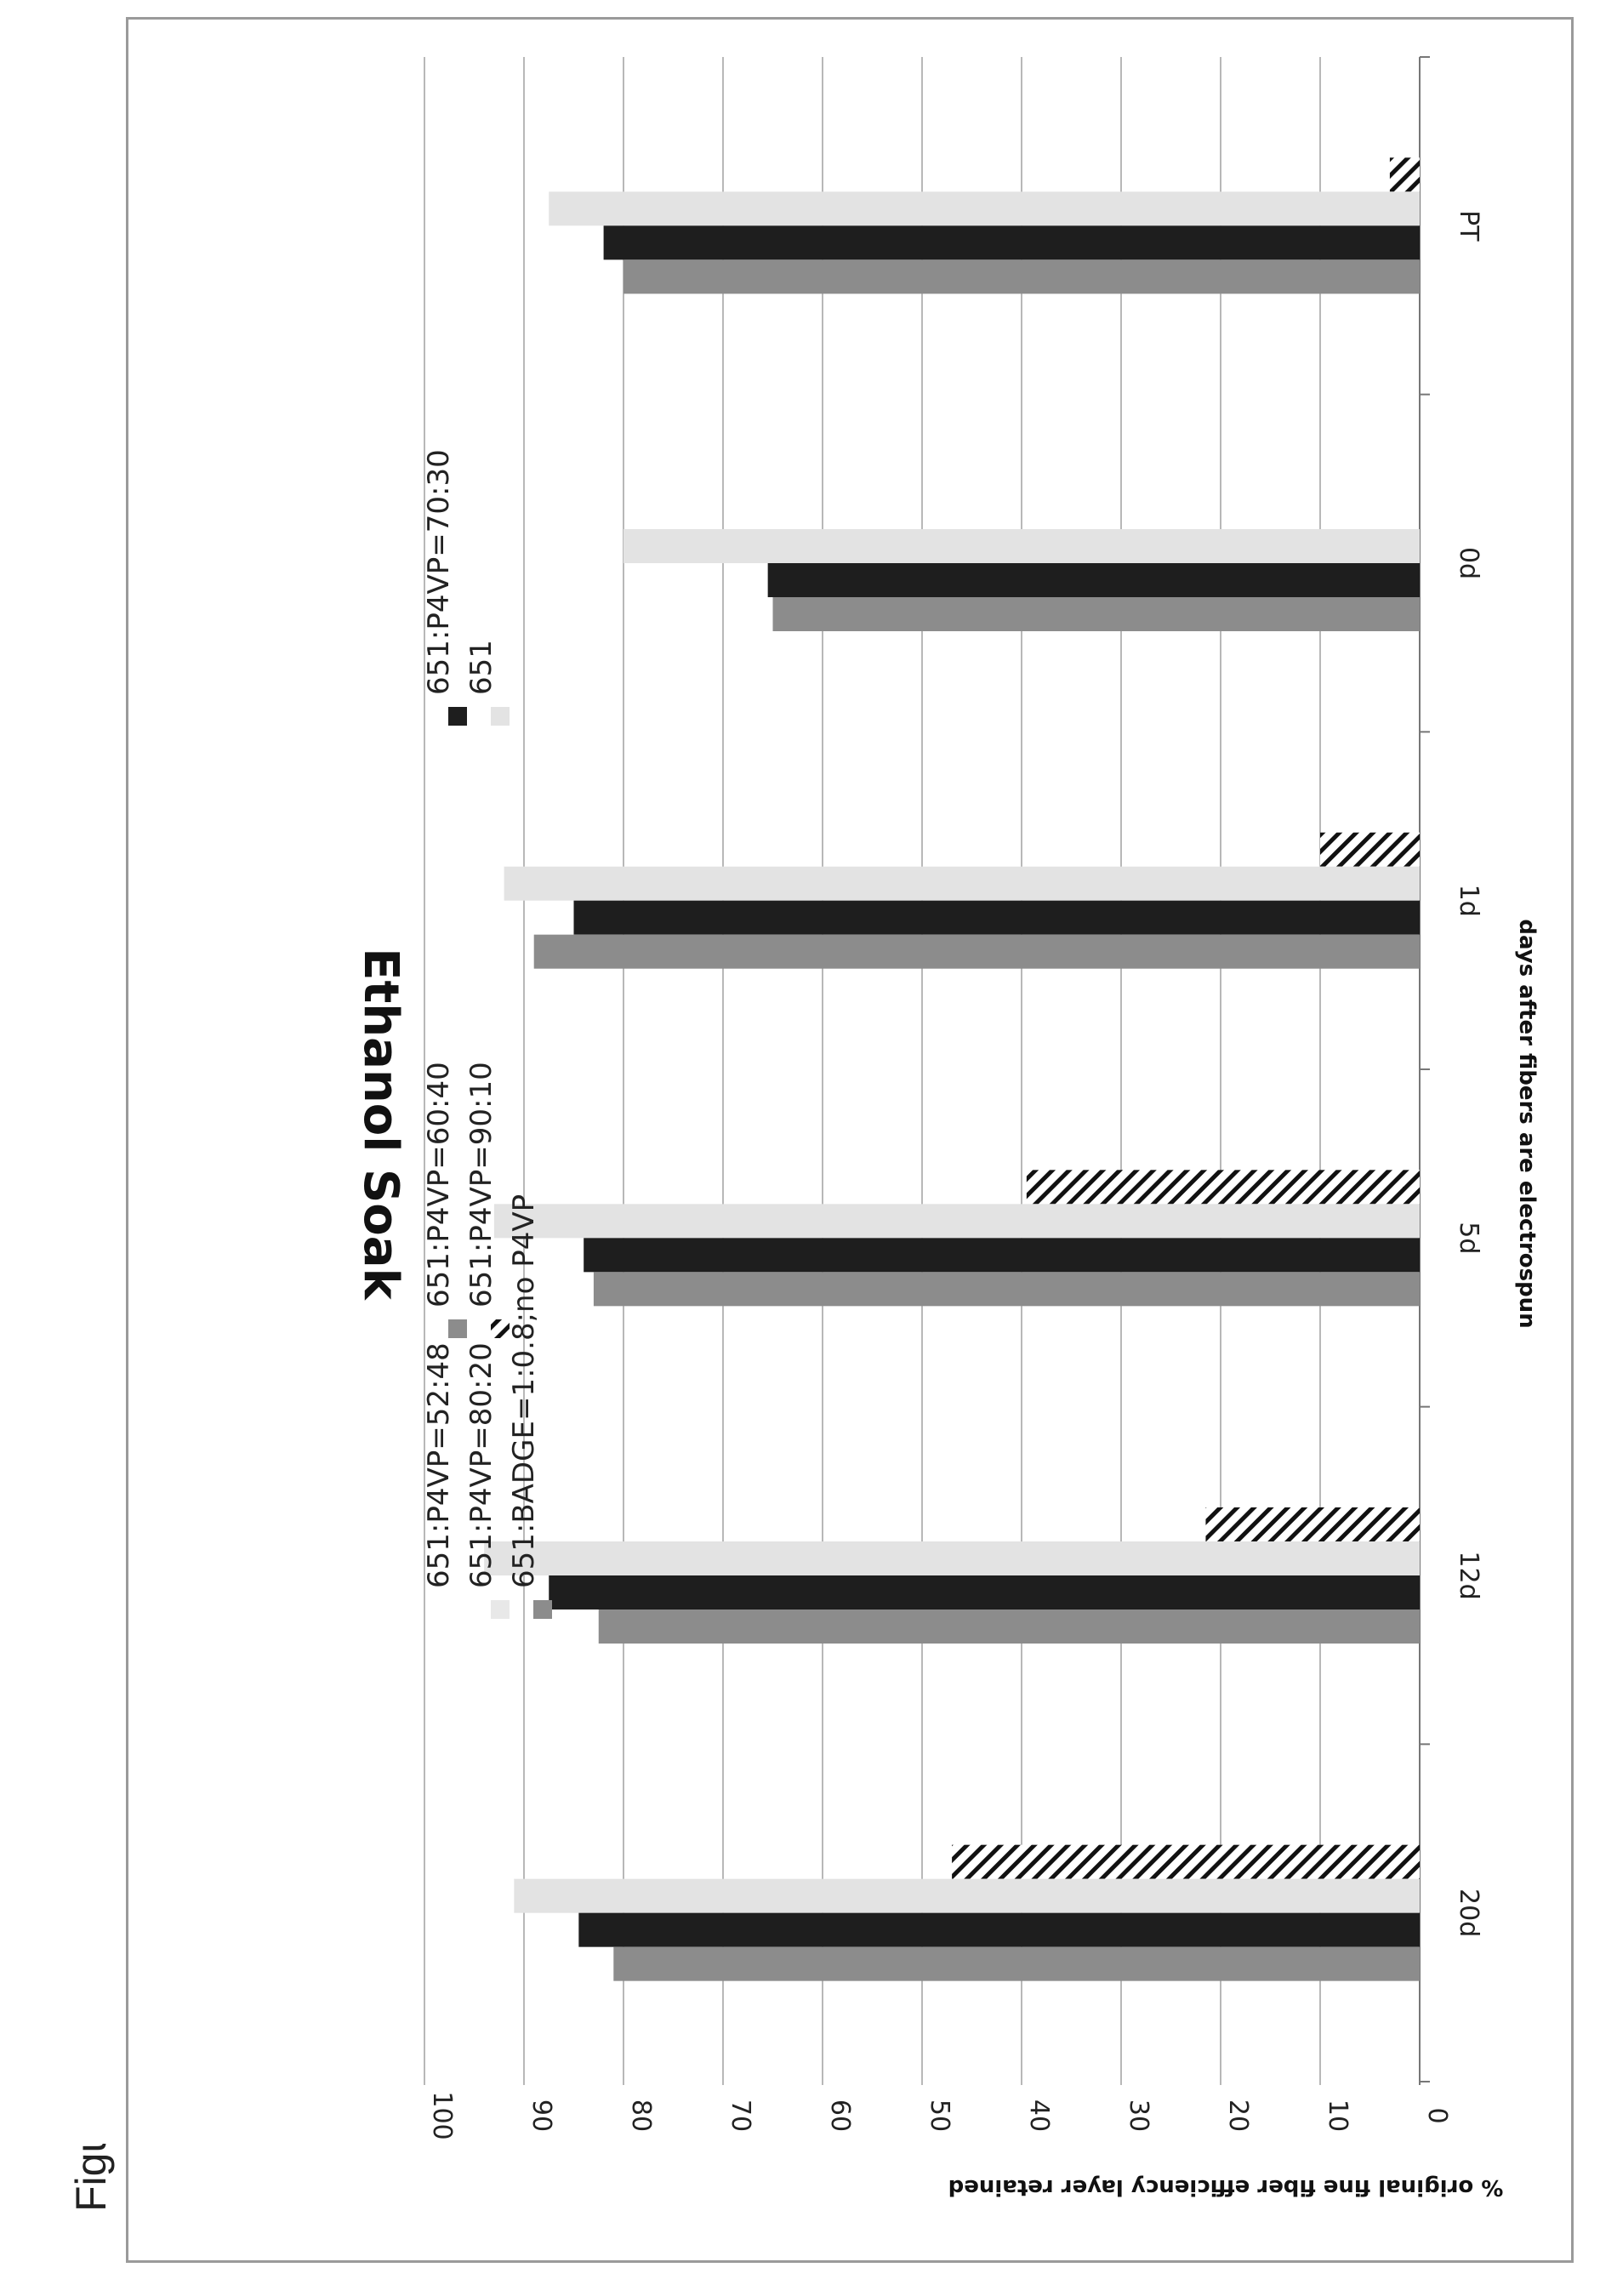 Image resolution: width=1600 pixels, height=2296 pixels. What do you see at coordinates (442, 2115) in the screenshot?
I see `y-tick-label: 100` at bounding box center [442, 2115].